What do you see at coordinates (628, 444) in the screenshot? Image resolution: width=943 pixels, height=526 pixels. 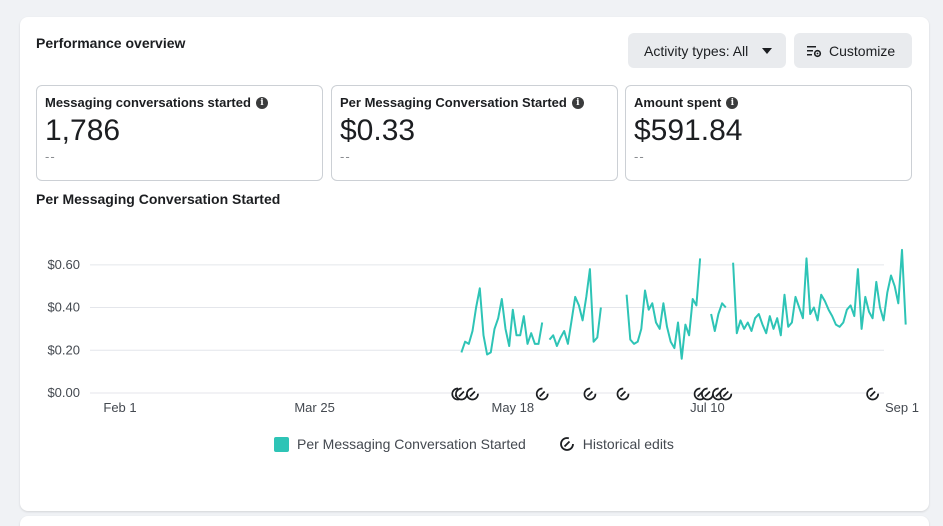 I see `legend-edits-label: Historical edits` at bounding box center [628, 444].